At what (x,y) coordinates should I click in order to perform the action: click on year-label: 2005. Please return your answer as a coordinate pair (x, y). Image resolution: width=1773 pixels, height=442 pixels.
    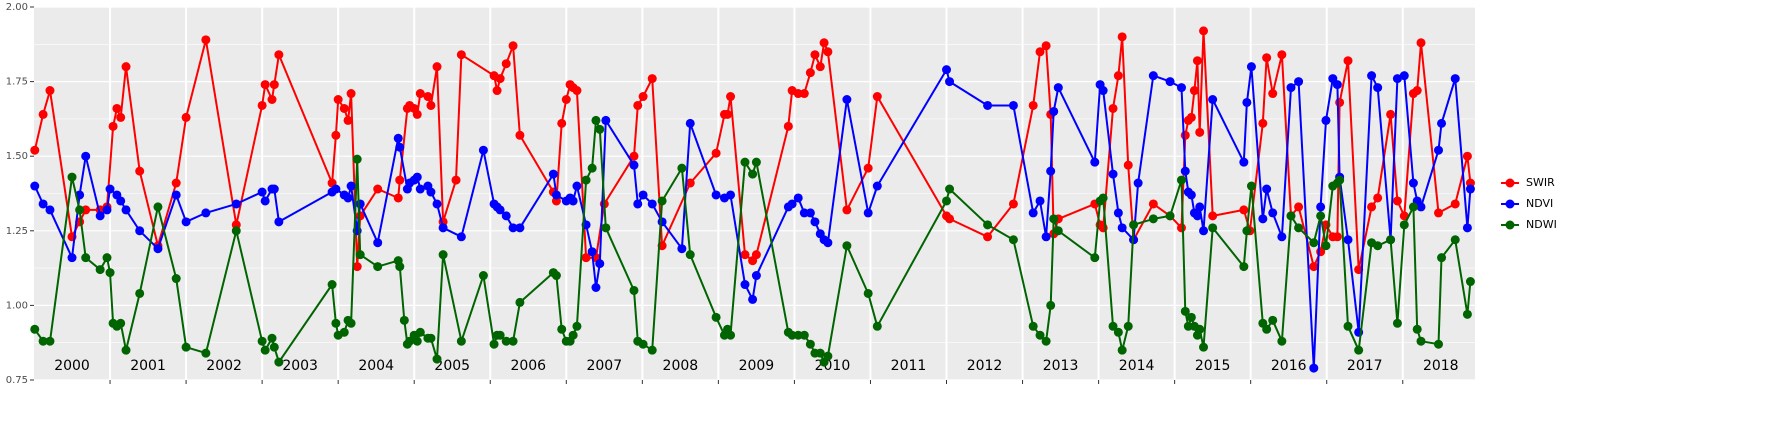
    Looking at the image, I should click on (452, 366).